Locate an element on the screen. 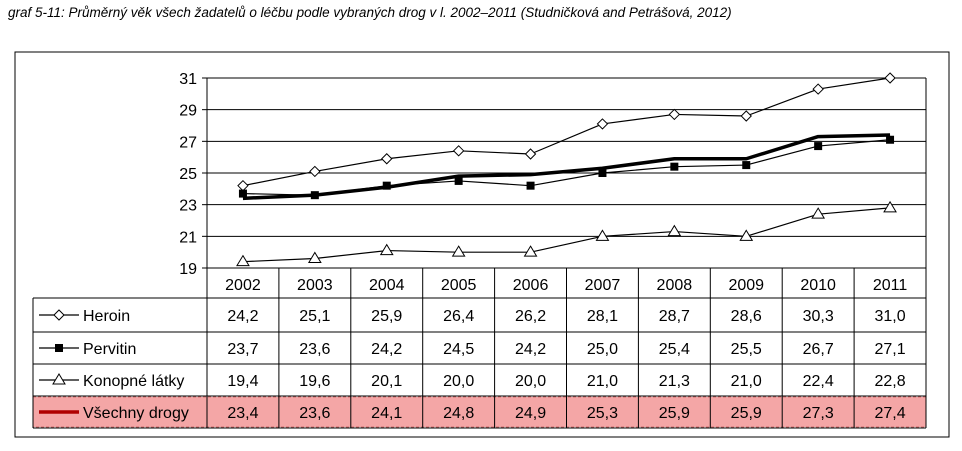 The width and height of the screenshot is (962, 451). data-label: 27,1 is located at coordinates (889, 349).